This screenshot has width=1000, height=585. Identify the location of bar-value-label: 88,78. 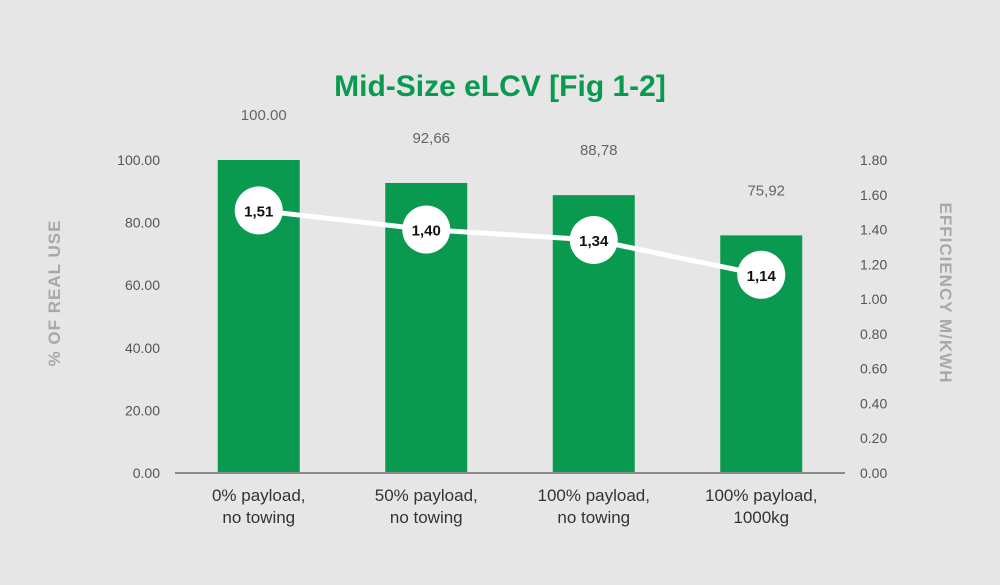
(599, 150).